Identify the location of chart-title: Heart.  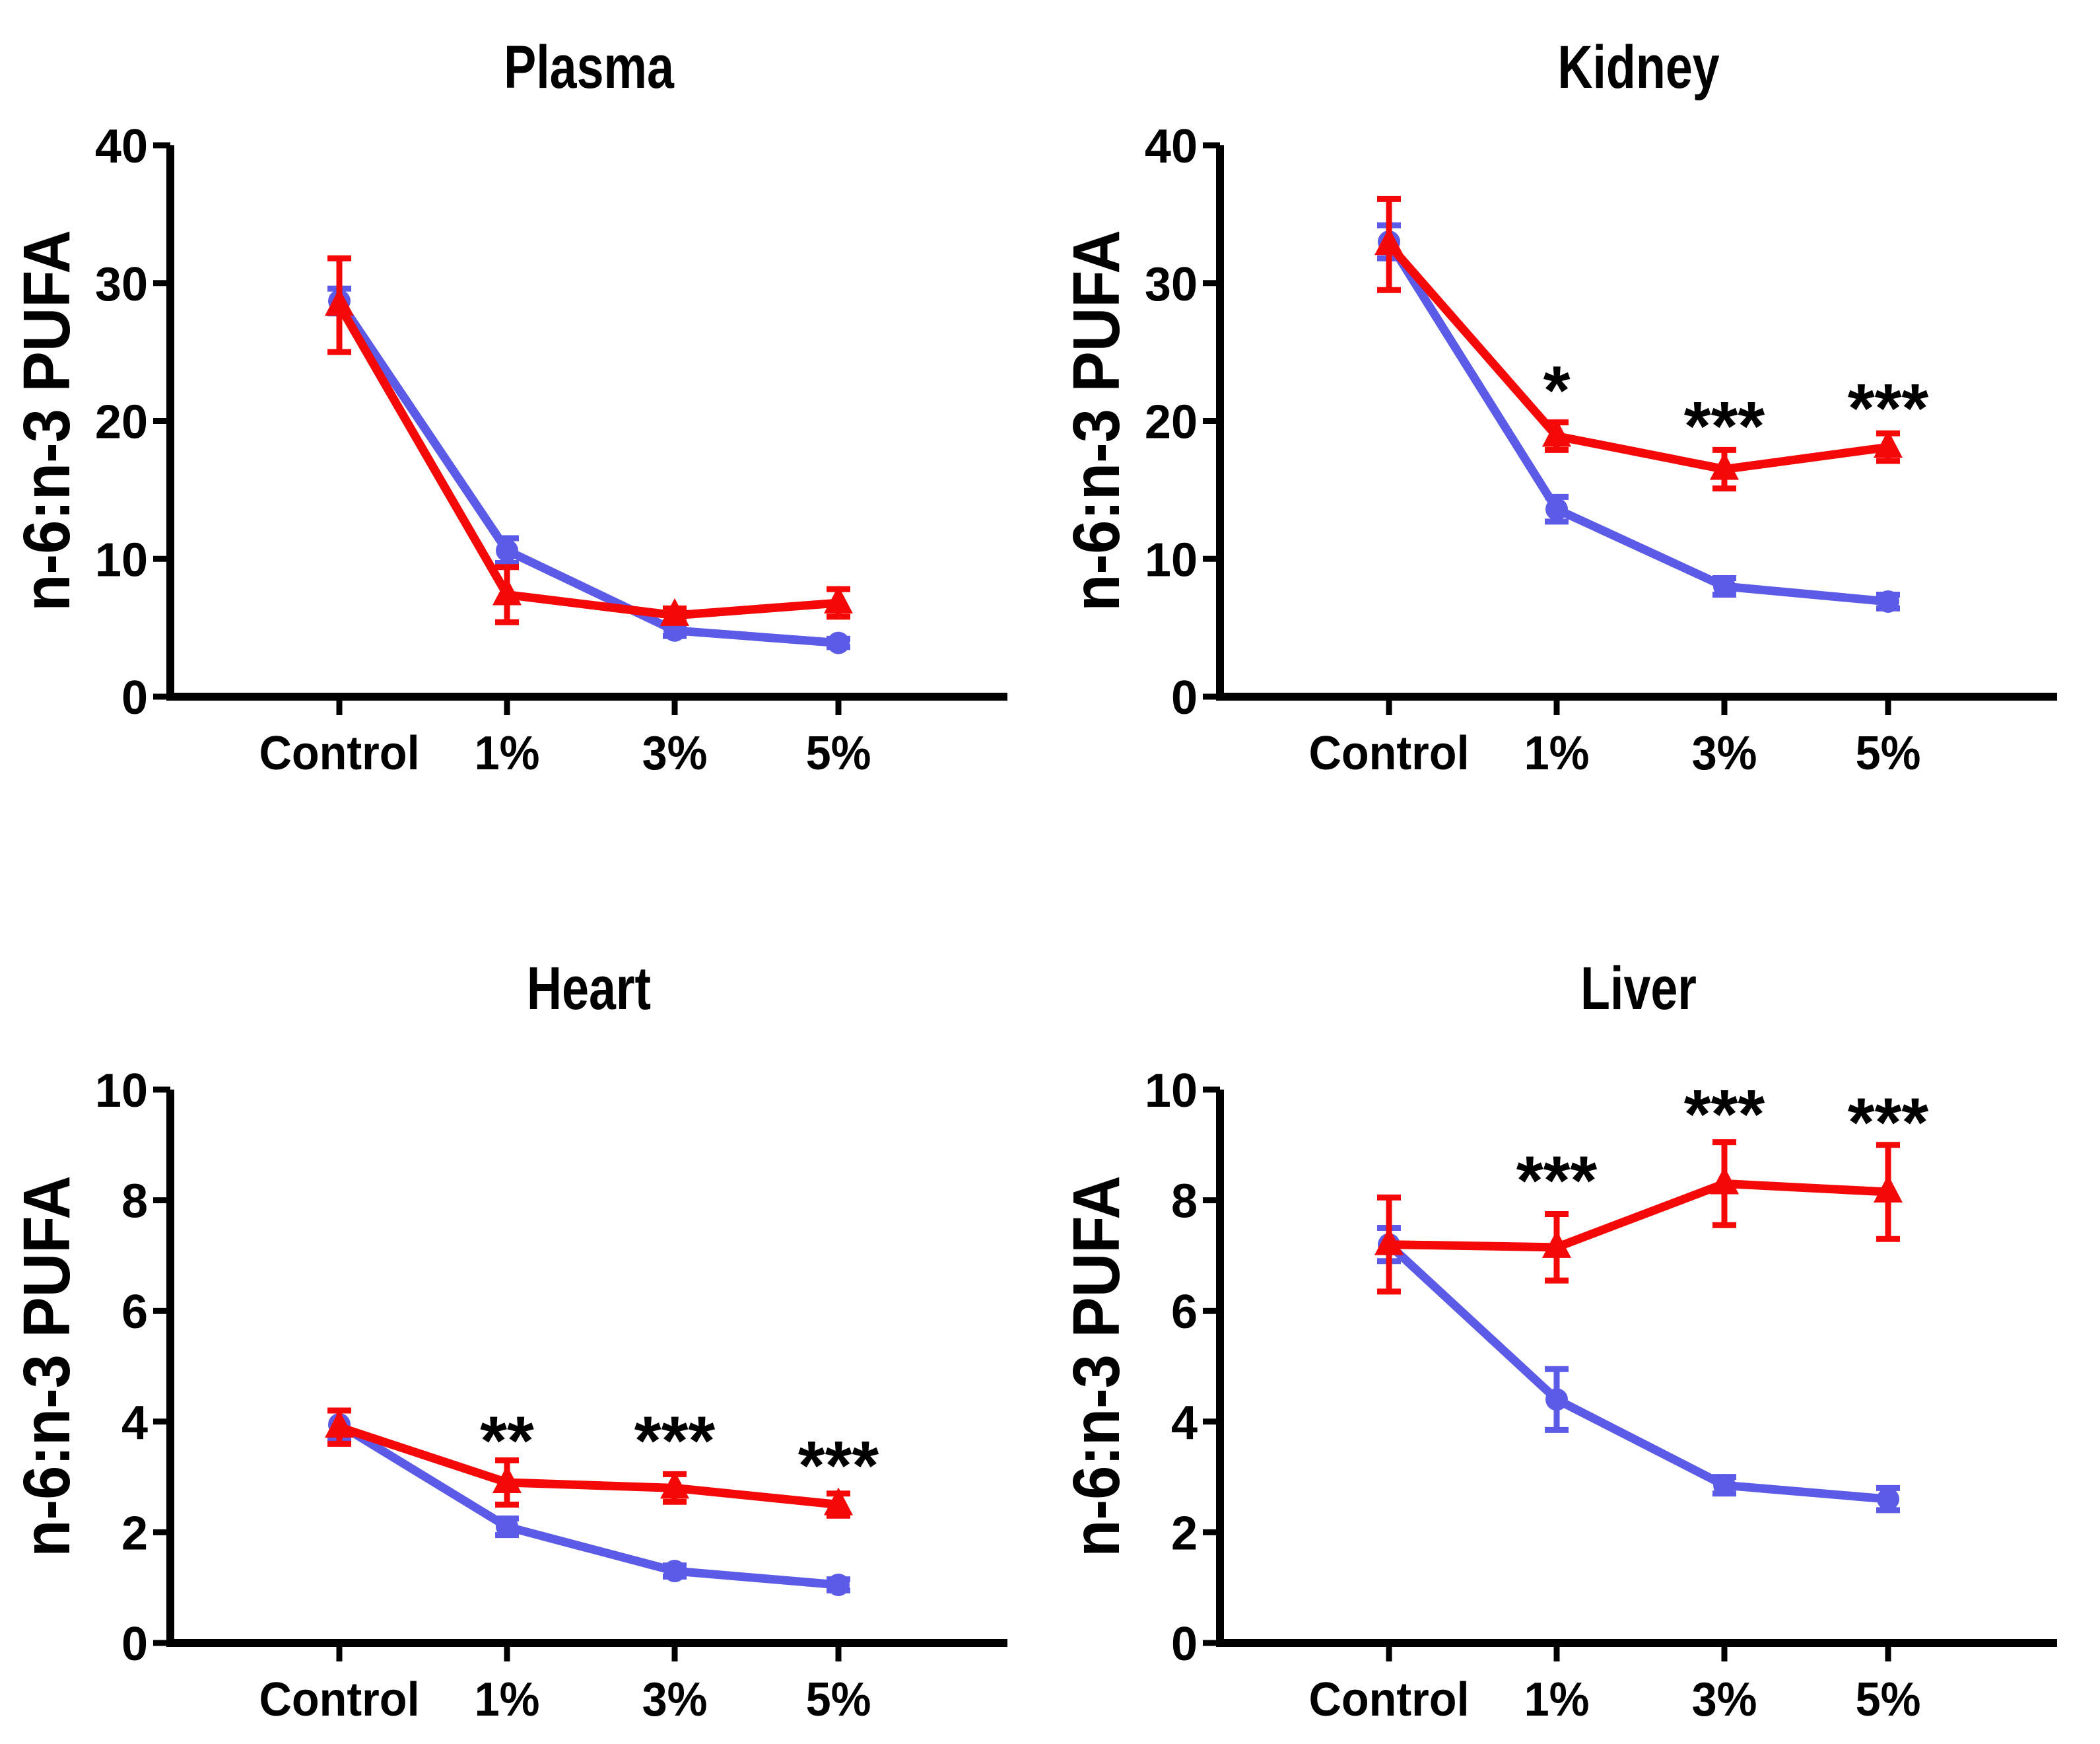
(589, 988).